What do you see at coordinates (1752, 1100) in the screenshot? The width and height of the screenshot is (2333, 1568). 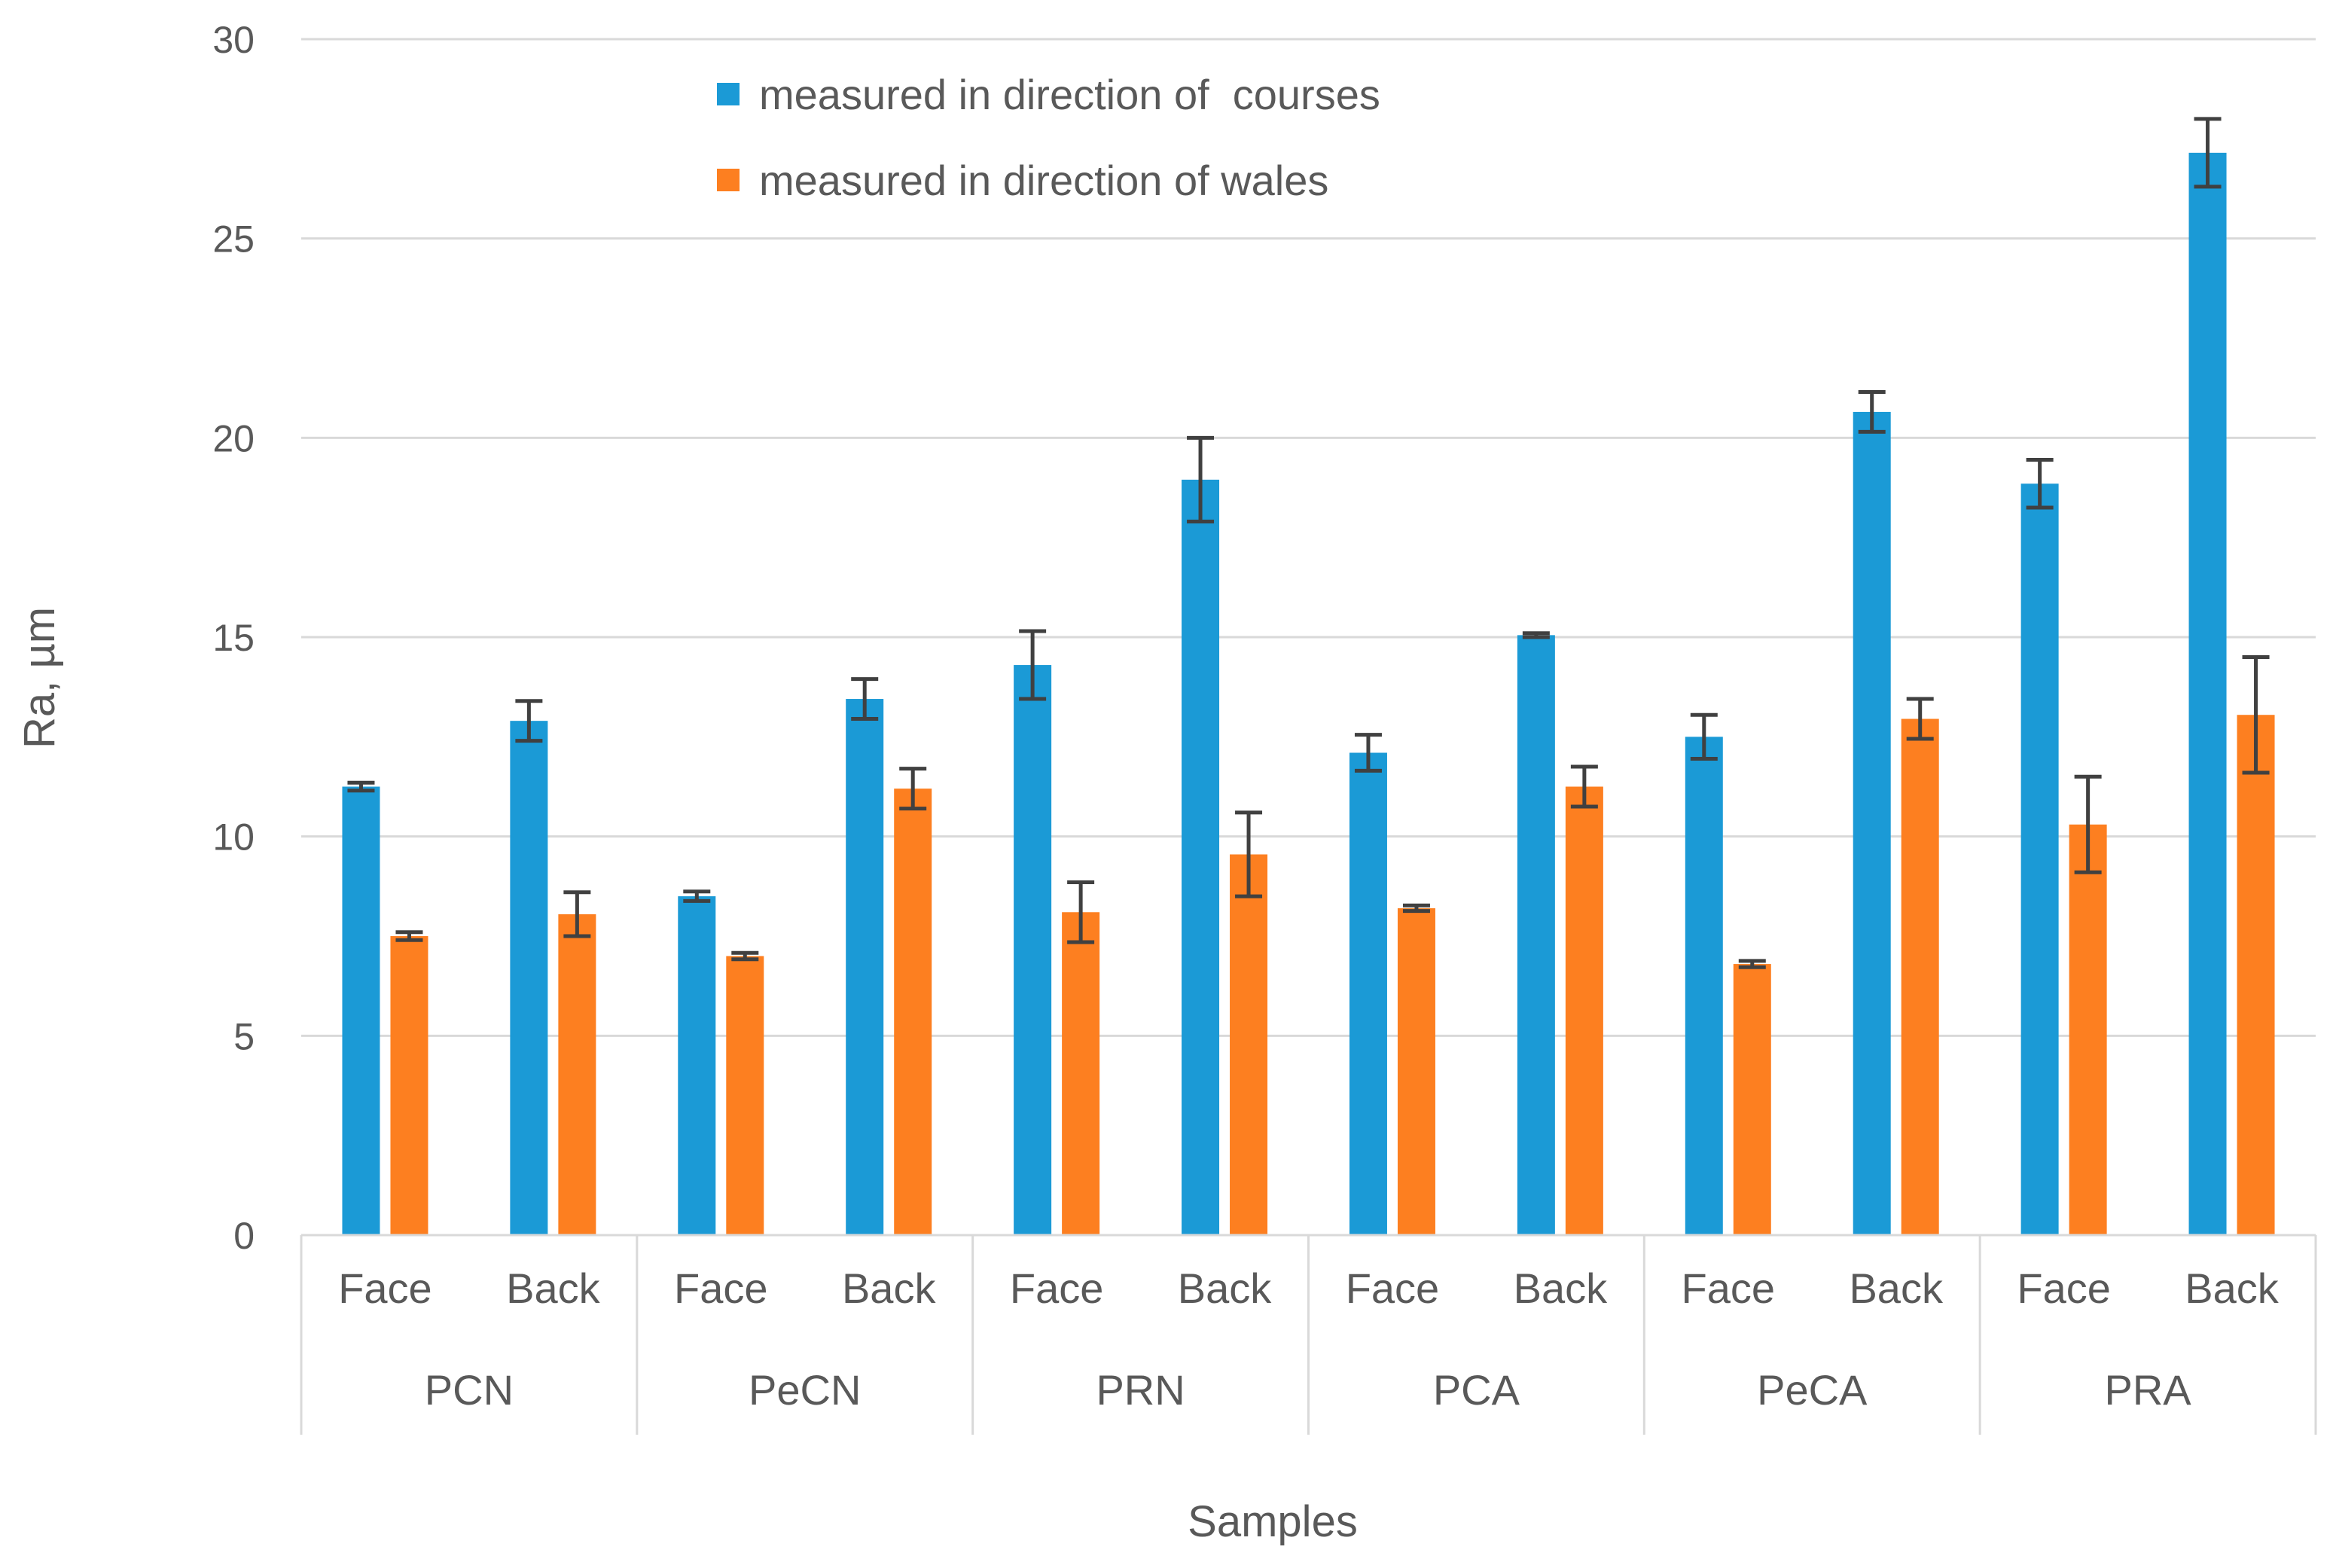 I see `bar-wales-PeCA-Face` at bounding box center [1752, 1100].